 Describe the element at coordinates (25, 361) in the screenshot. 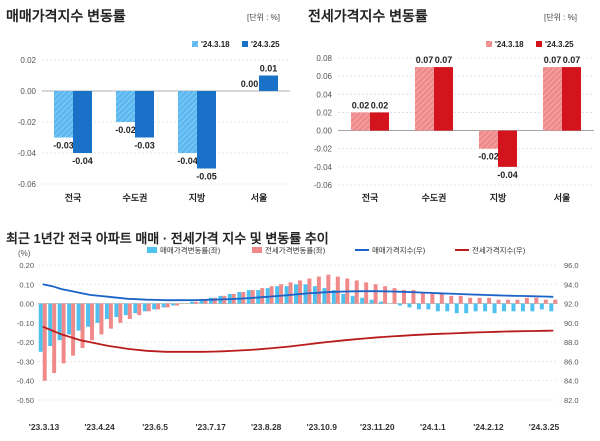

I see `left-tick-label: -0.30` at that location.